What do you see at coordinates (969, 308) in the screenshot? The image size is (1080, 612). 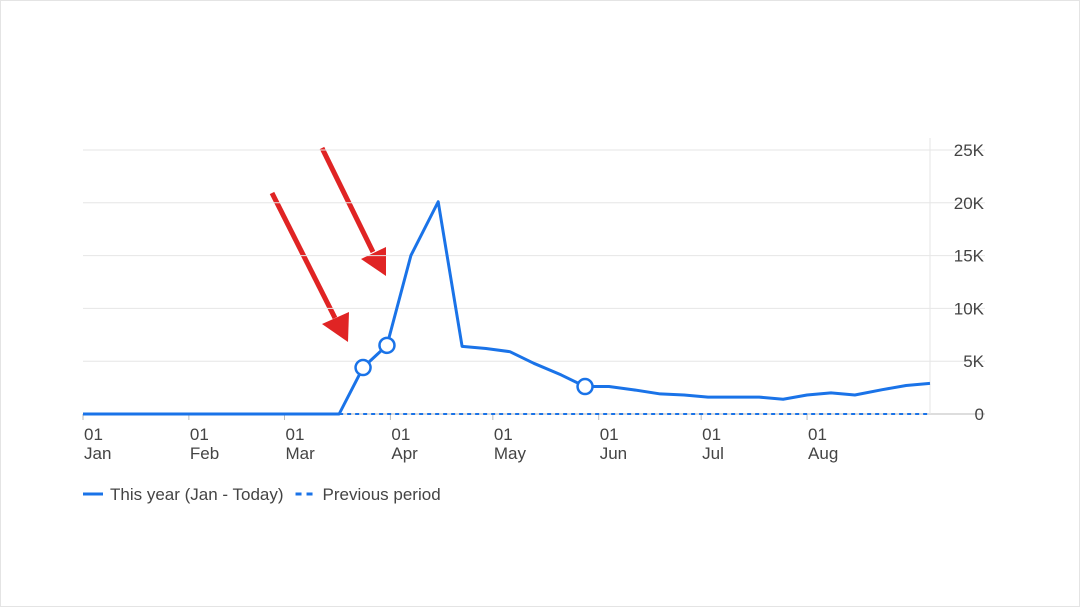 I see `y-tick-label: 10K` at bounding box center [969, 308].